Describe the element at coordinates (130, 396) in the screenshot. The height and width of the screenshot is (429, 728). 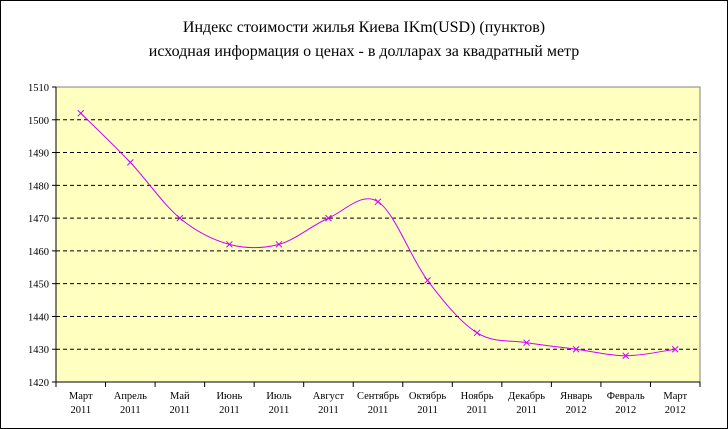
I see `x-tick-label-month: Апрель` at that location.